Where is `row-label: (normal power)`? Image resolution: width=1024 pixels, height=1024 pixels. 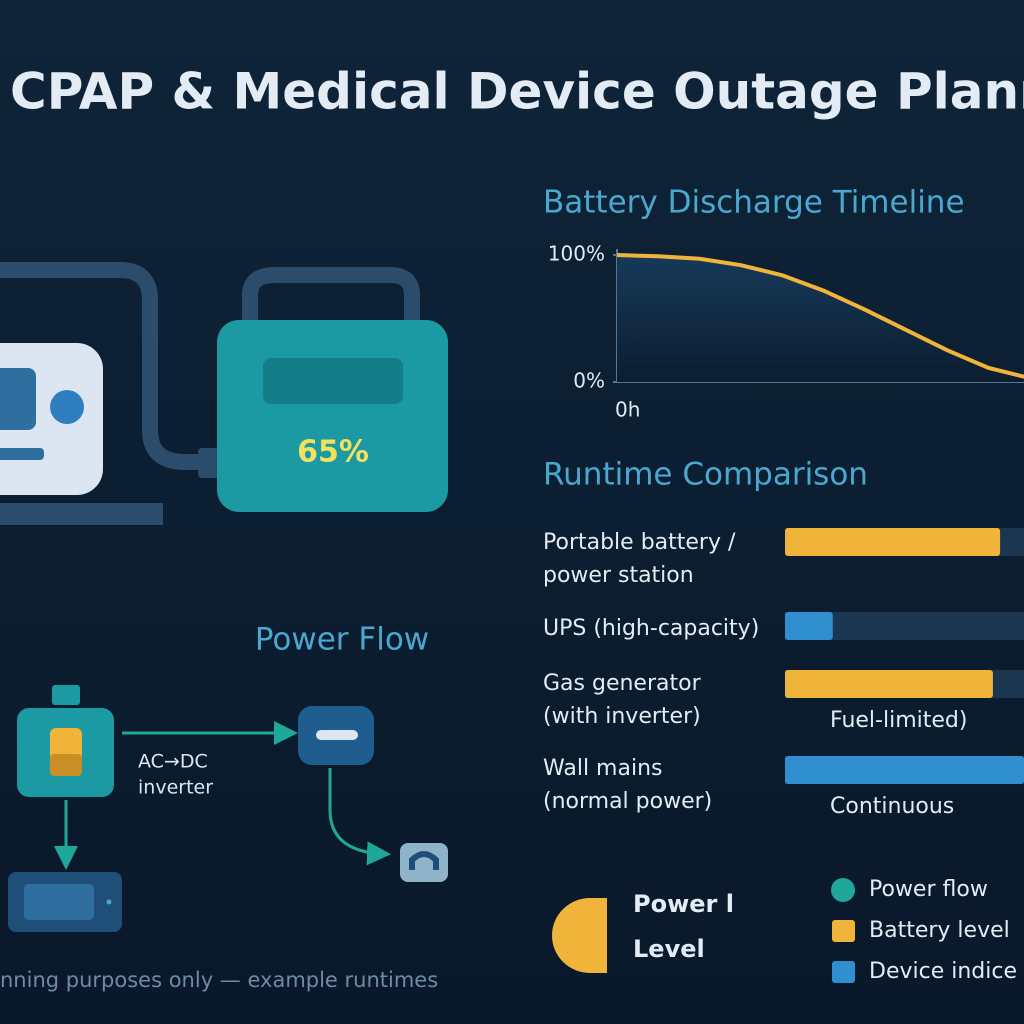 row-label: (normal power) is located at coordinates (627, 801).